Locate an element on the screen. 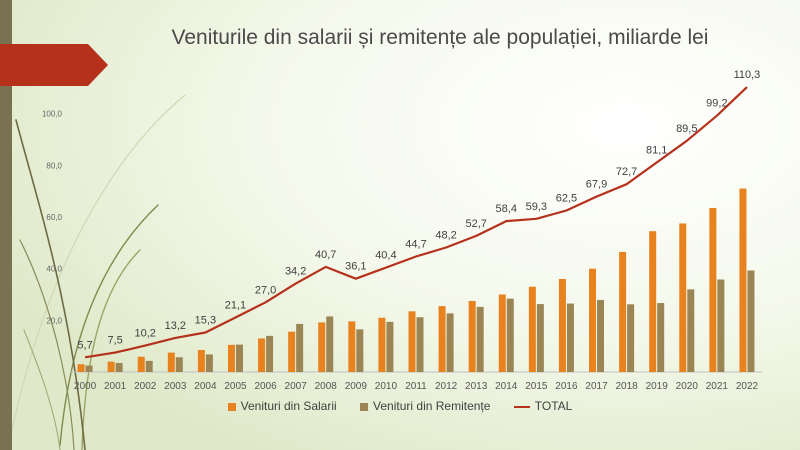  x-tick-label: 2012 is located at coordinates (446, 386).